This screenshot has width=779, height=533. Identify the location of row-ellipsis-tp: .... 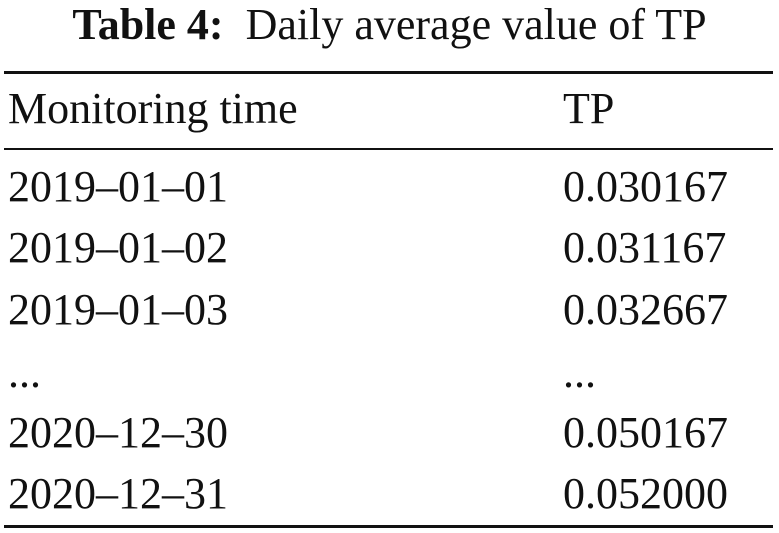
(579, 372).